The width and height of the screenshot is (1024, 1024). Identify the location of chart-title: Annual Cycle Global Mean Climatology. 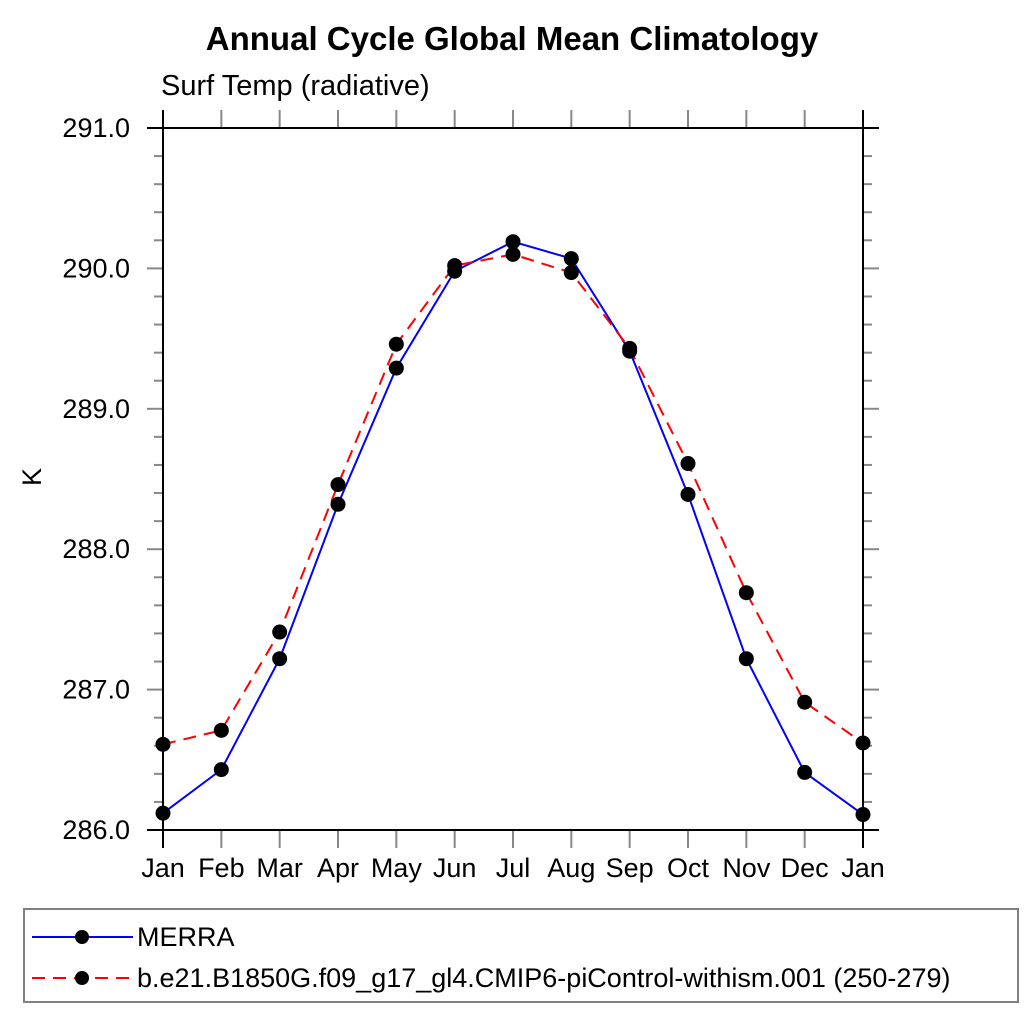
(512, 38).